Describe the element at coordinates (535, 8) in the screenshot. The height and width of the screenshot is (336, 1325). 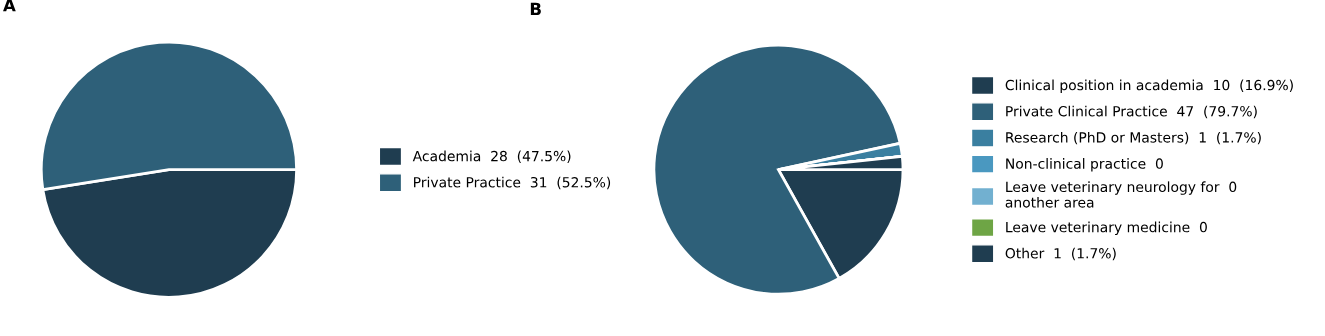
I see `chart-title: B` at that location.